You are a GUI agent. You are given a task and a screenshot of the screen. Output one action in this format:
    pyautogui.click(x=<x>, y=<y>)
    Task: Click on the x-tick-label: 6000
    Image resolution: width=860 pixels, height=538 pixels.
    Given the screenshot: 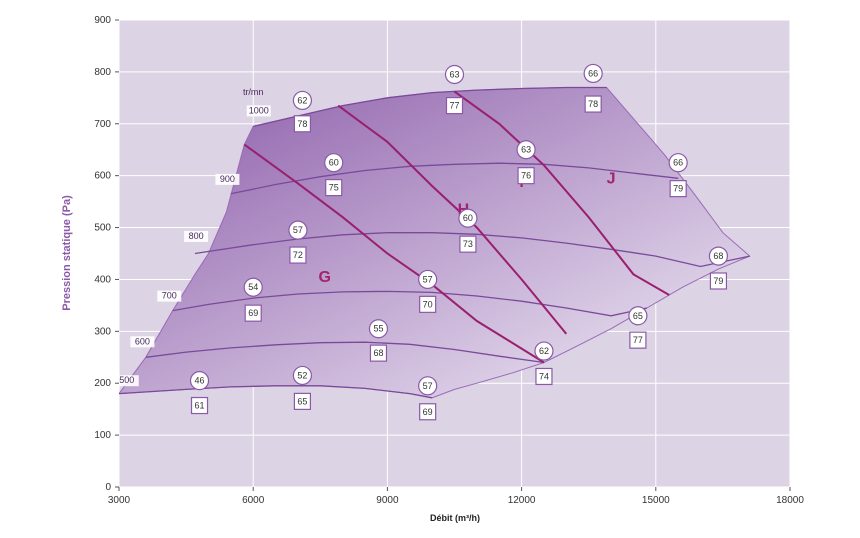 What is the action you would take?
    pyautogui.click(x=253, y=500)
    